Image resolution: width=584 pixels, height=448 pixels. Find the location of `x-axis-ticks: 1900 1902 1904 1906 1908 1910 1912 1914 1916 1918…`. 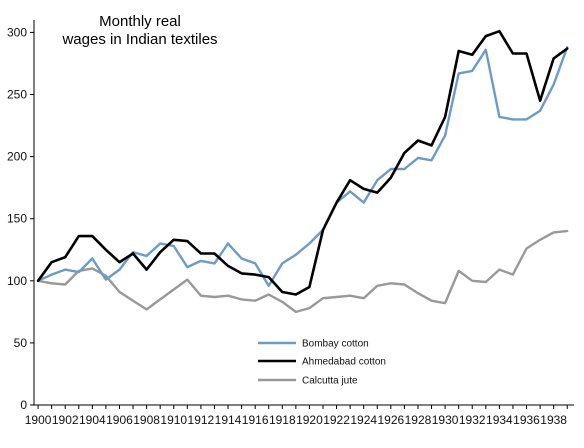

x-axis-ticks: 1900 1902 1904 1906 1908 1910 1912 1914 1916 1918… is located at coordinates (296, 416).